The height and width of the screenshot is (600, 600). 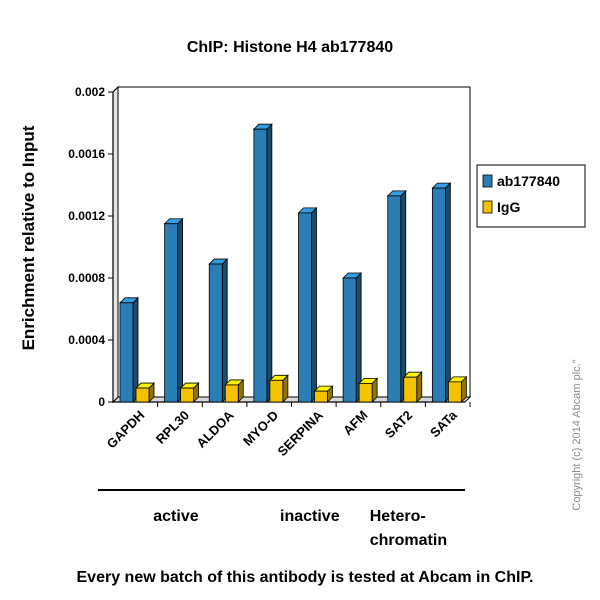 I want to click on legend: ab177840 IgG, so click(x=531, y=196).